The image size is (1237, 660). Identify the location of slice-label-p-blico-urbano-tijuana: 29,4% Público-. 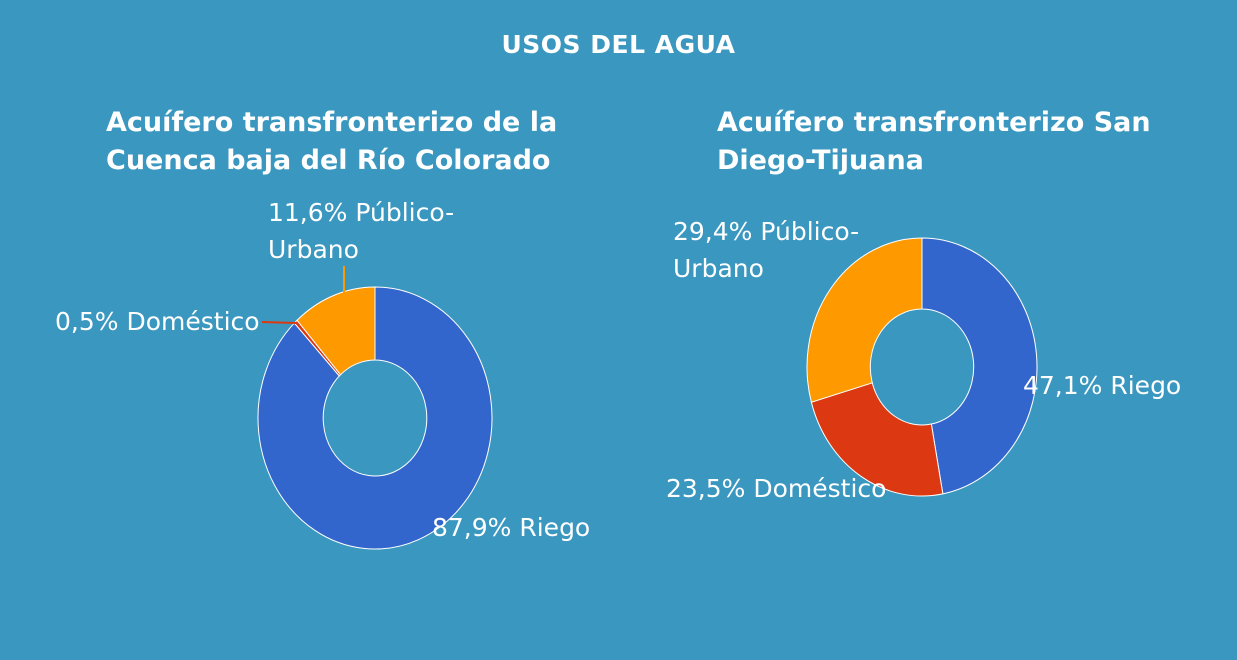
(766, 231).